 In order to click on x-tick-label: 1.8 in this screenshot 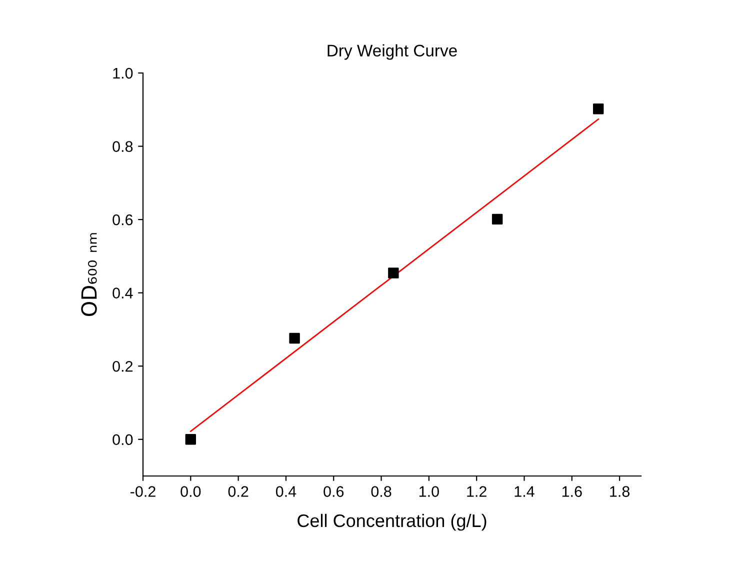, I will do `click(620, 491)`.